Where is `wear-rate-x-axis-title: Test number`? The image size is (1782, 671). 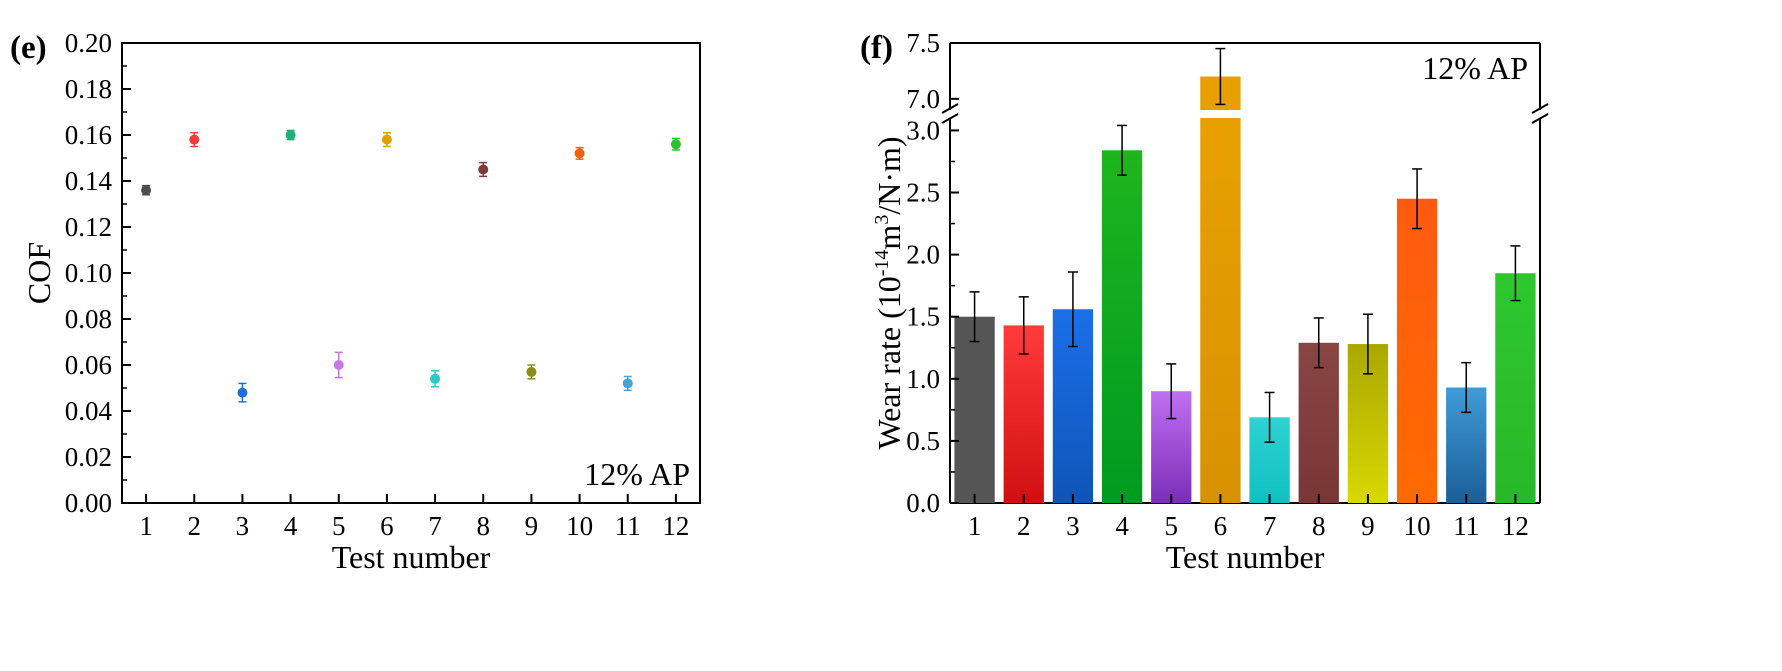
wear-rate-x-axis-title: Test number is located at coordinates (1245, 557).